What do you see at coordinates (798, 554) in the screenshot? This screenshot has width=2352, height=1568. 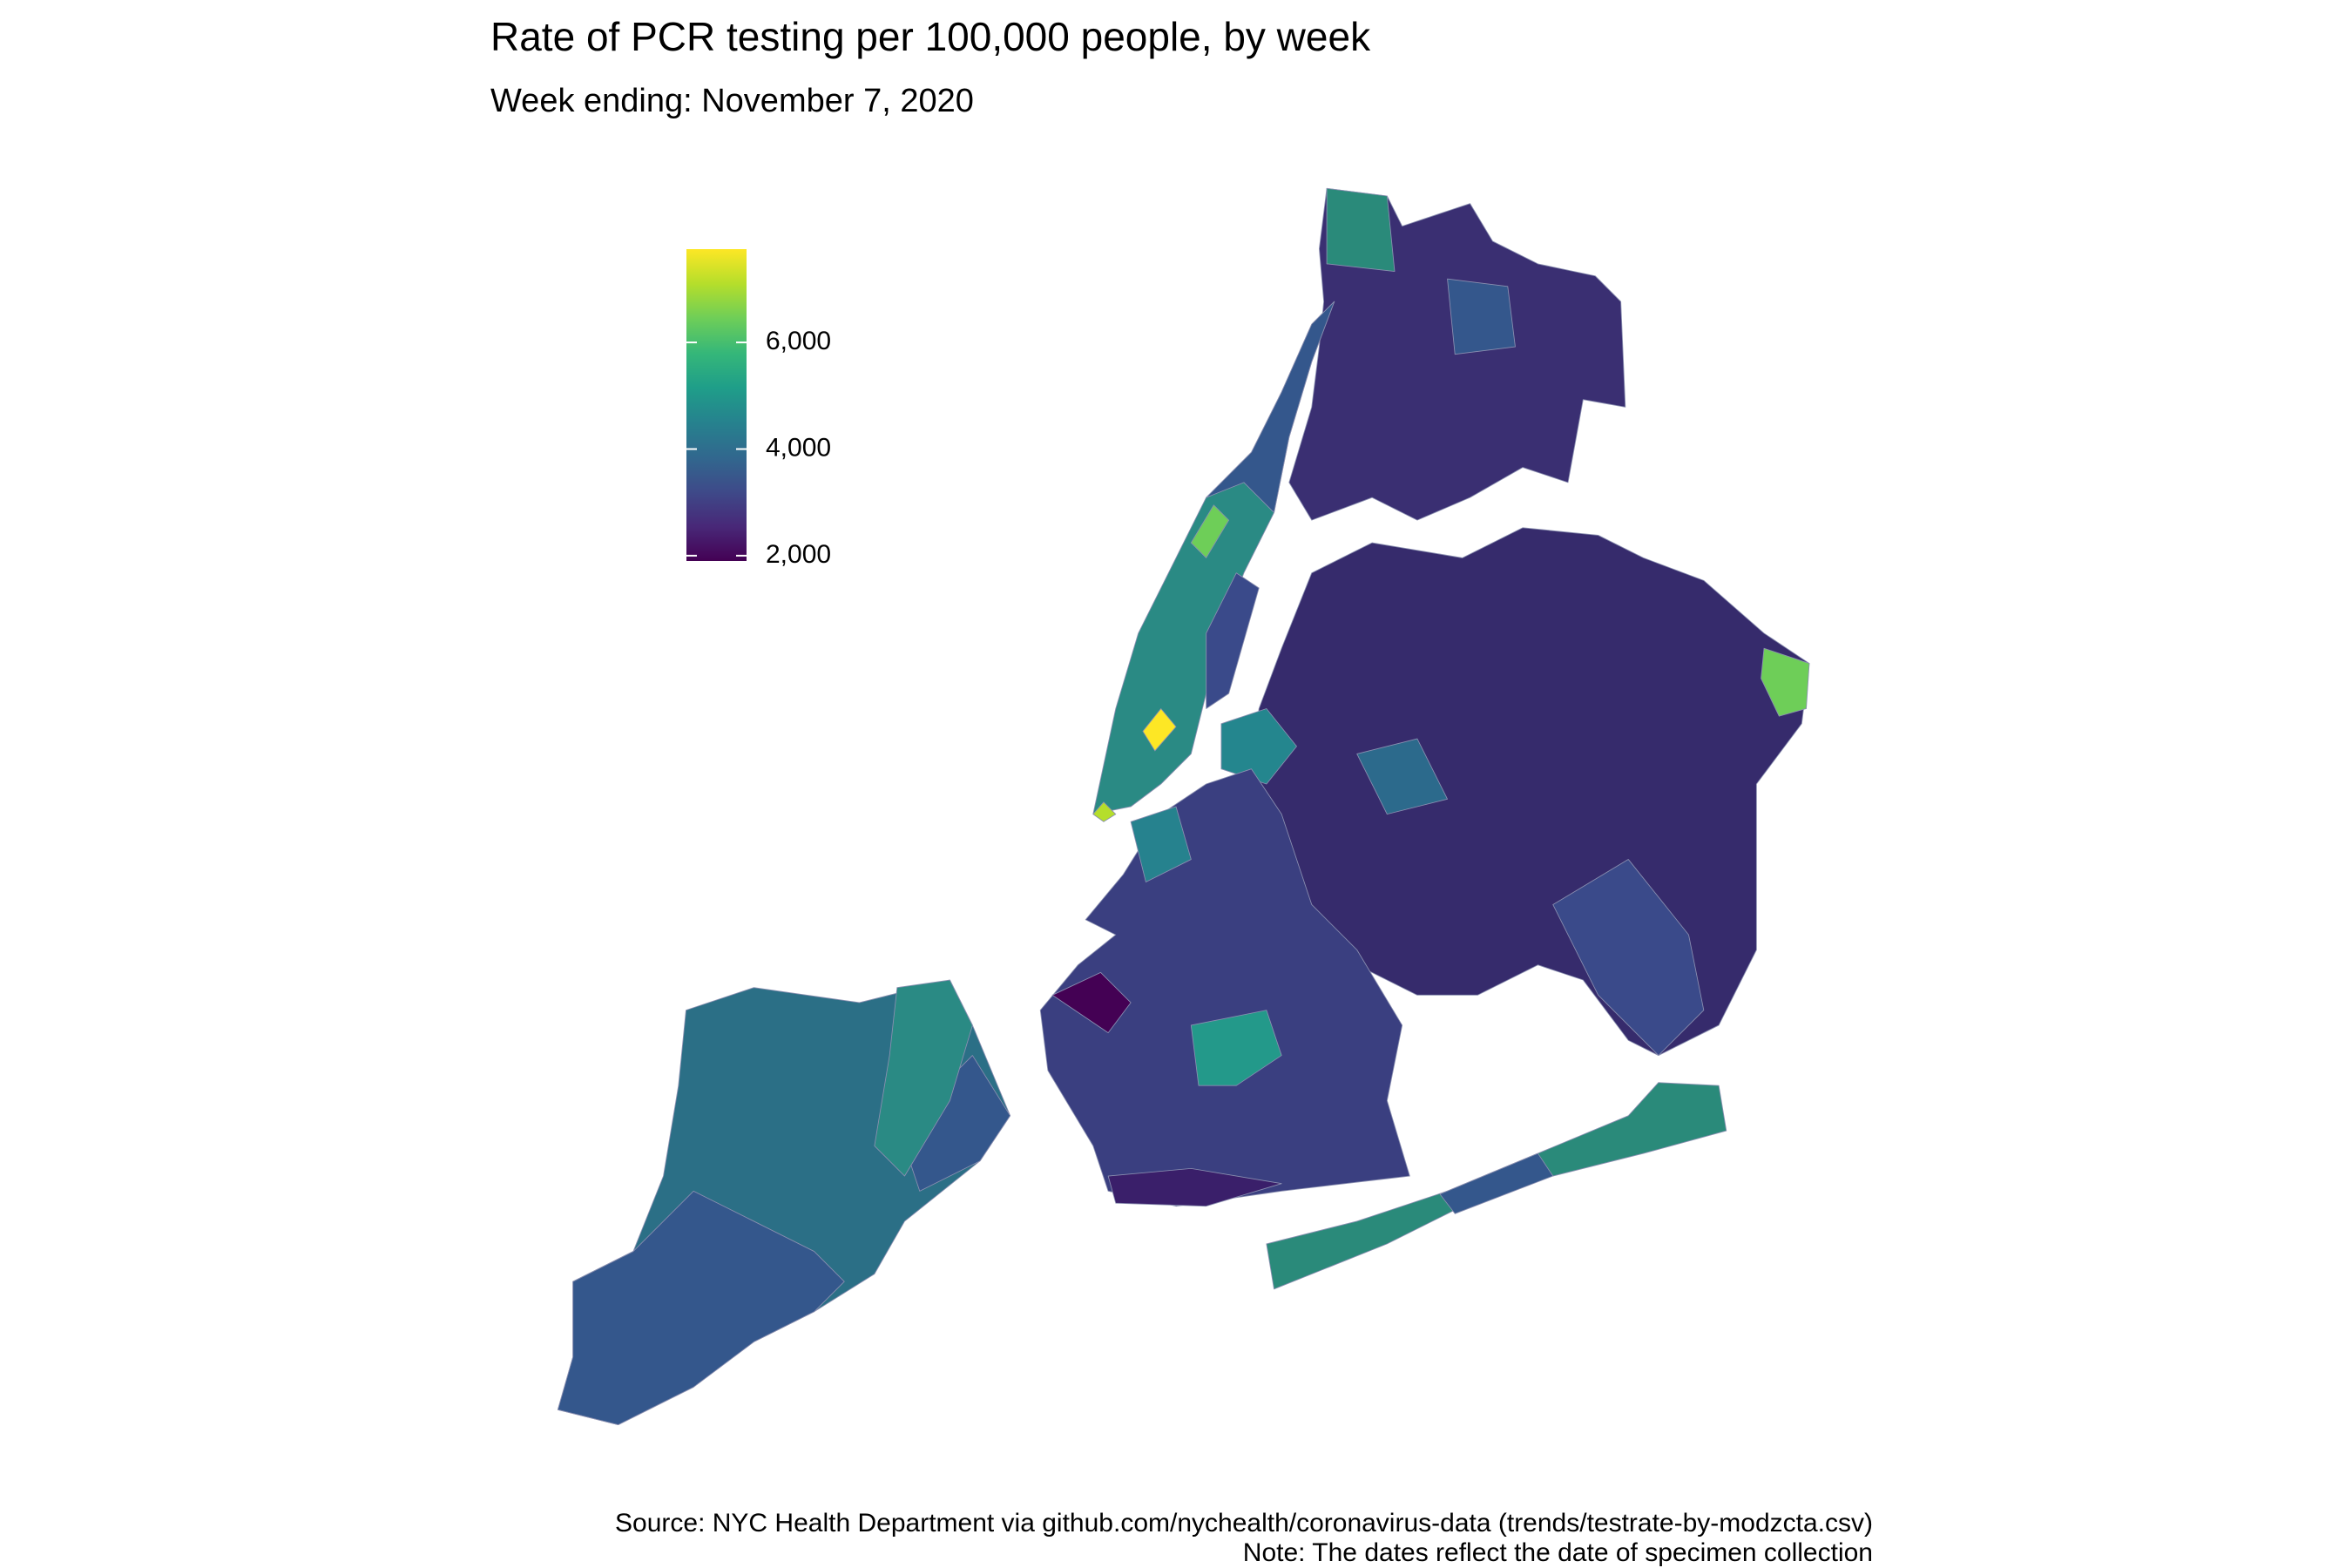 I see `colorbar-tick-label: 2,000` at bounding box center [798, 554].